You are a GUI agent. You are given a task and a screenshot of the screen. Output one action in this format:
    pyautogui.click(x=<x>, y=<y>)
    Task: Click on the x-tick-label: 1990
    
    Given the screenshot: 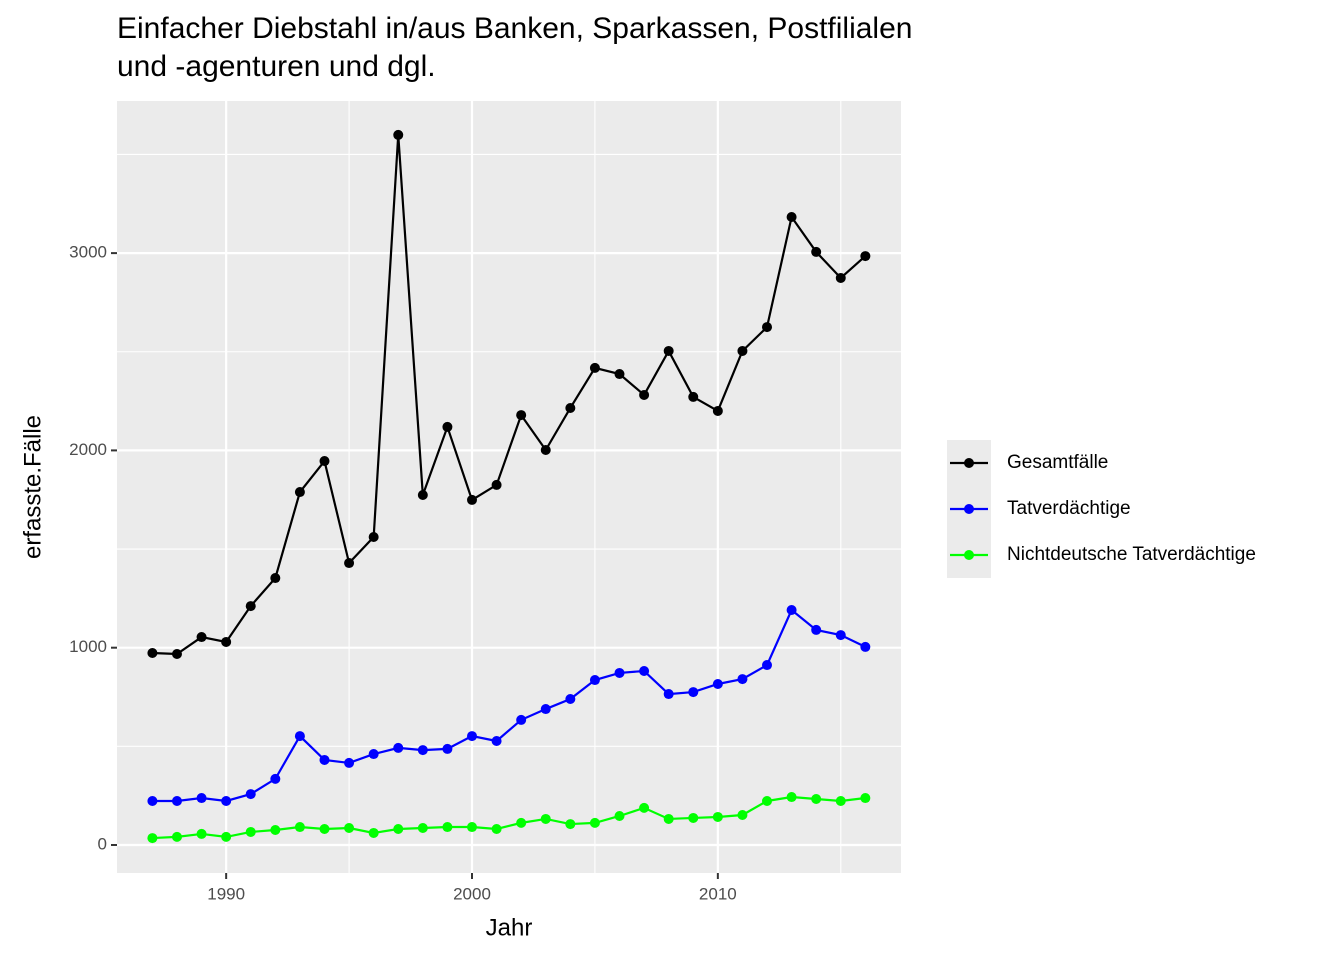 What is the action you would take?
    pyautogui.click(x=226, y=893)
    